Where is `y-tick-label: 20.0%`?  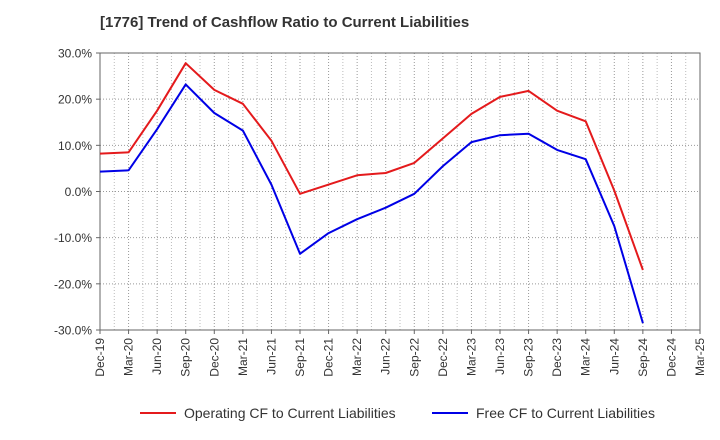
y-tick-label: 20.0% is located at coordinates (75, 100).